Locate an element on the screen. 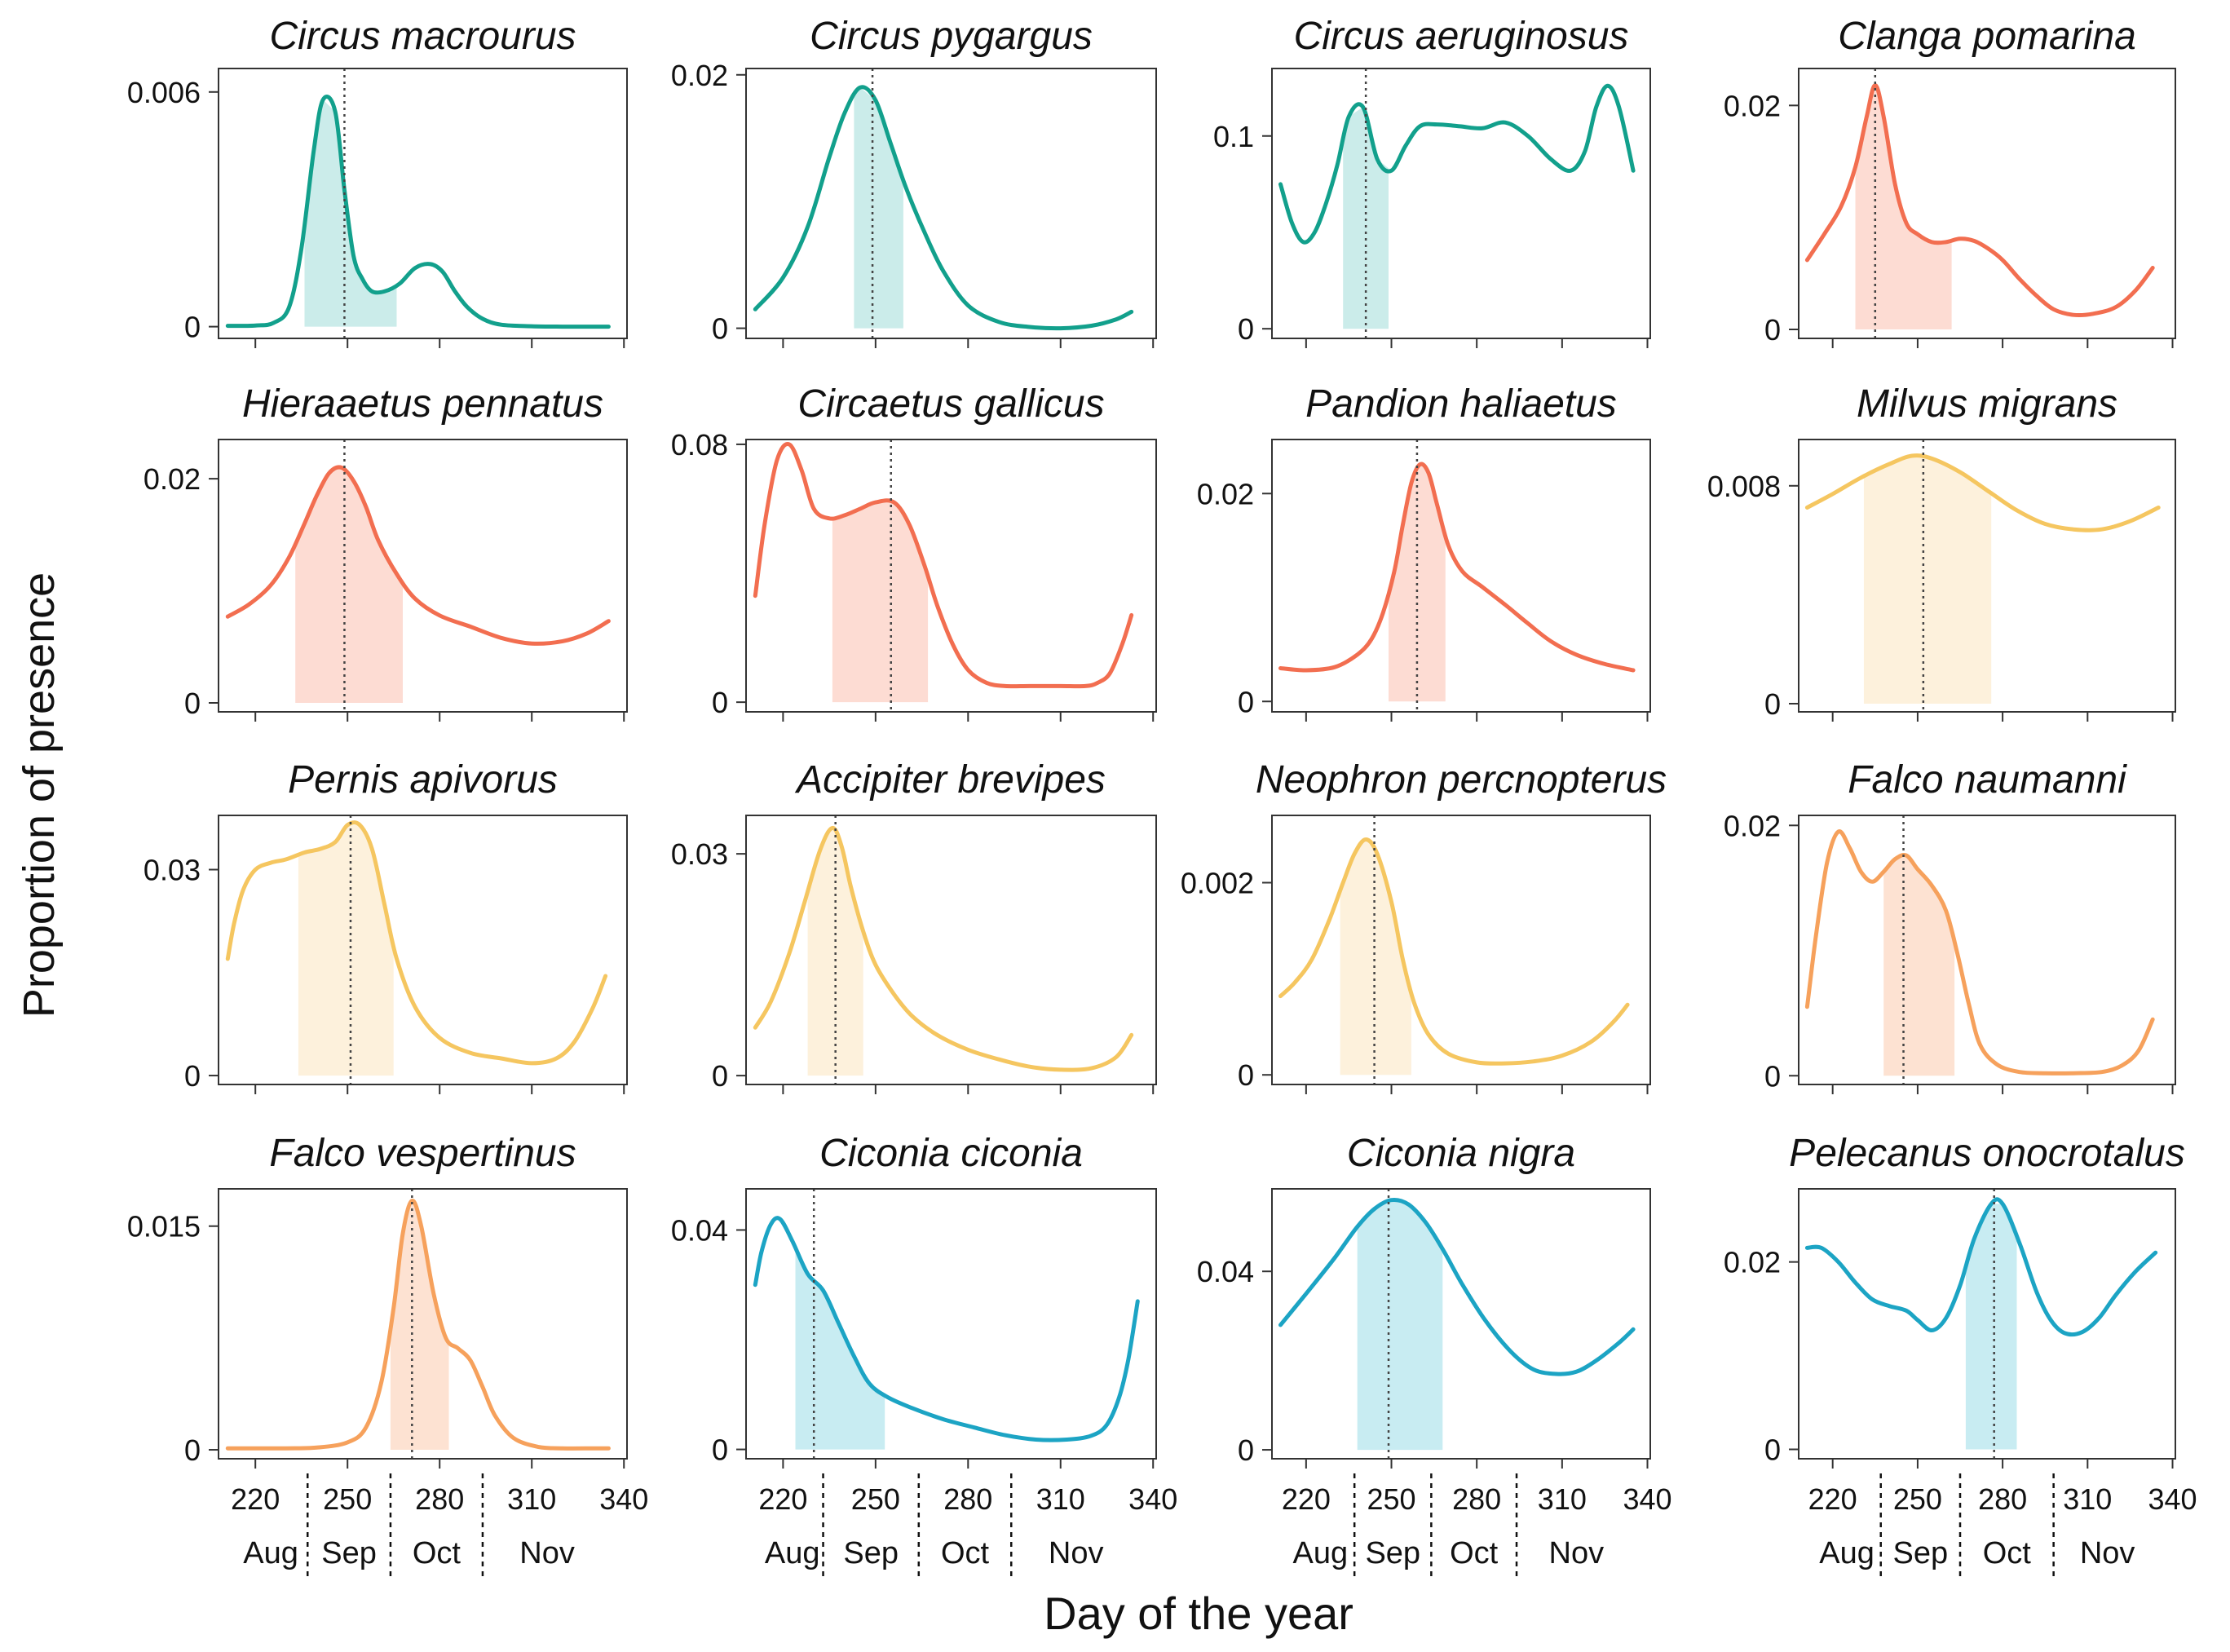 The image size is (2230, 1652). y-tick-label: 0.002 is located at coordinates (1217, 884).